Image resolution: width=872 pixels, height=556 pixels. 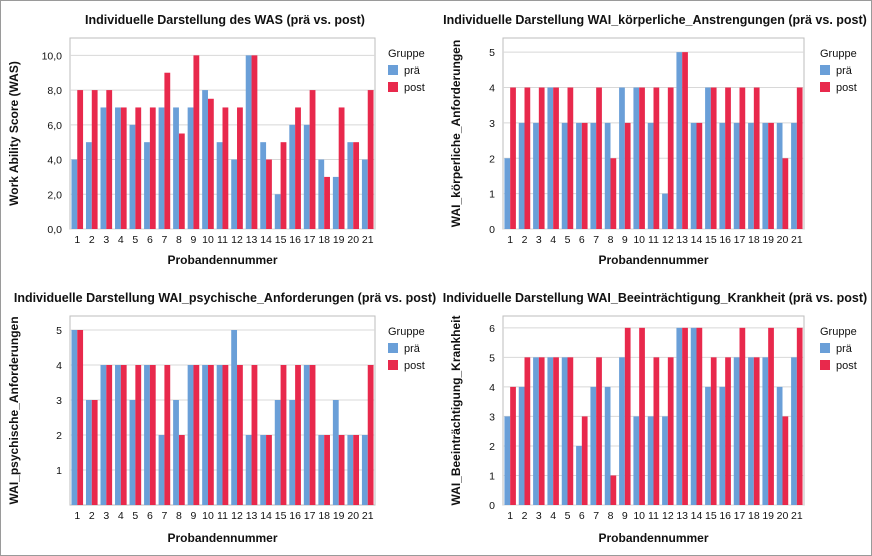 What do you see at coordinates (135, 516) in the screenshot?
I see `x-tick-label: 5` at bounding box center [135, 516].